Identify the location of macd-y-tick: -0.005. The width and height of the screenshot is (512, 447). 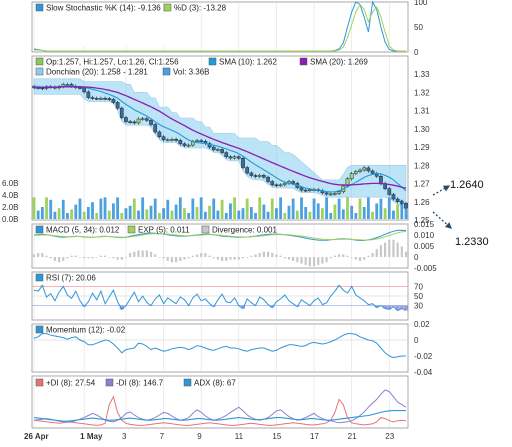
(425, 268).